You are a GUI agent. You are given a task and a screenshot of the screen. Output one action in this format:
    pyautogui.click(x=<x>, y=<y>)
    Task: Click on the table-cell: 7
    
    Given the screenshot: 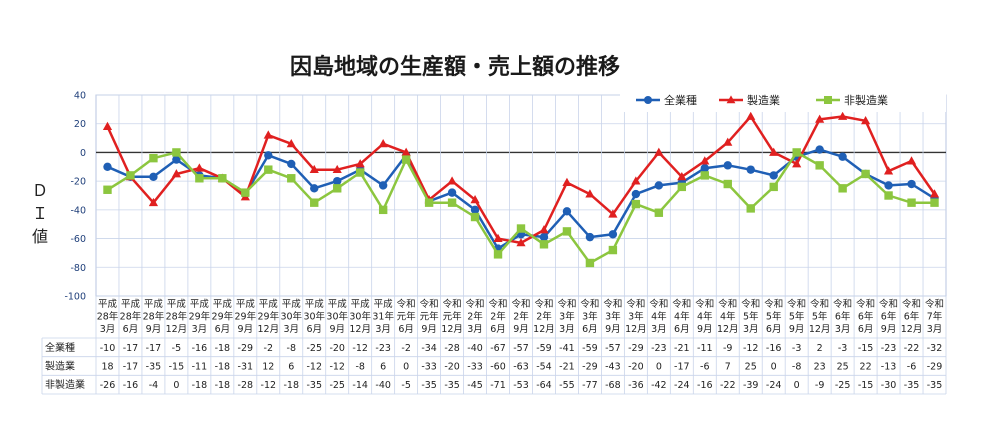 What is the action you would take?
    pyautogui.click(x=728, y=367)
    